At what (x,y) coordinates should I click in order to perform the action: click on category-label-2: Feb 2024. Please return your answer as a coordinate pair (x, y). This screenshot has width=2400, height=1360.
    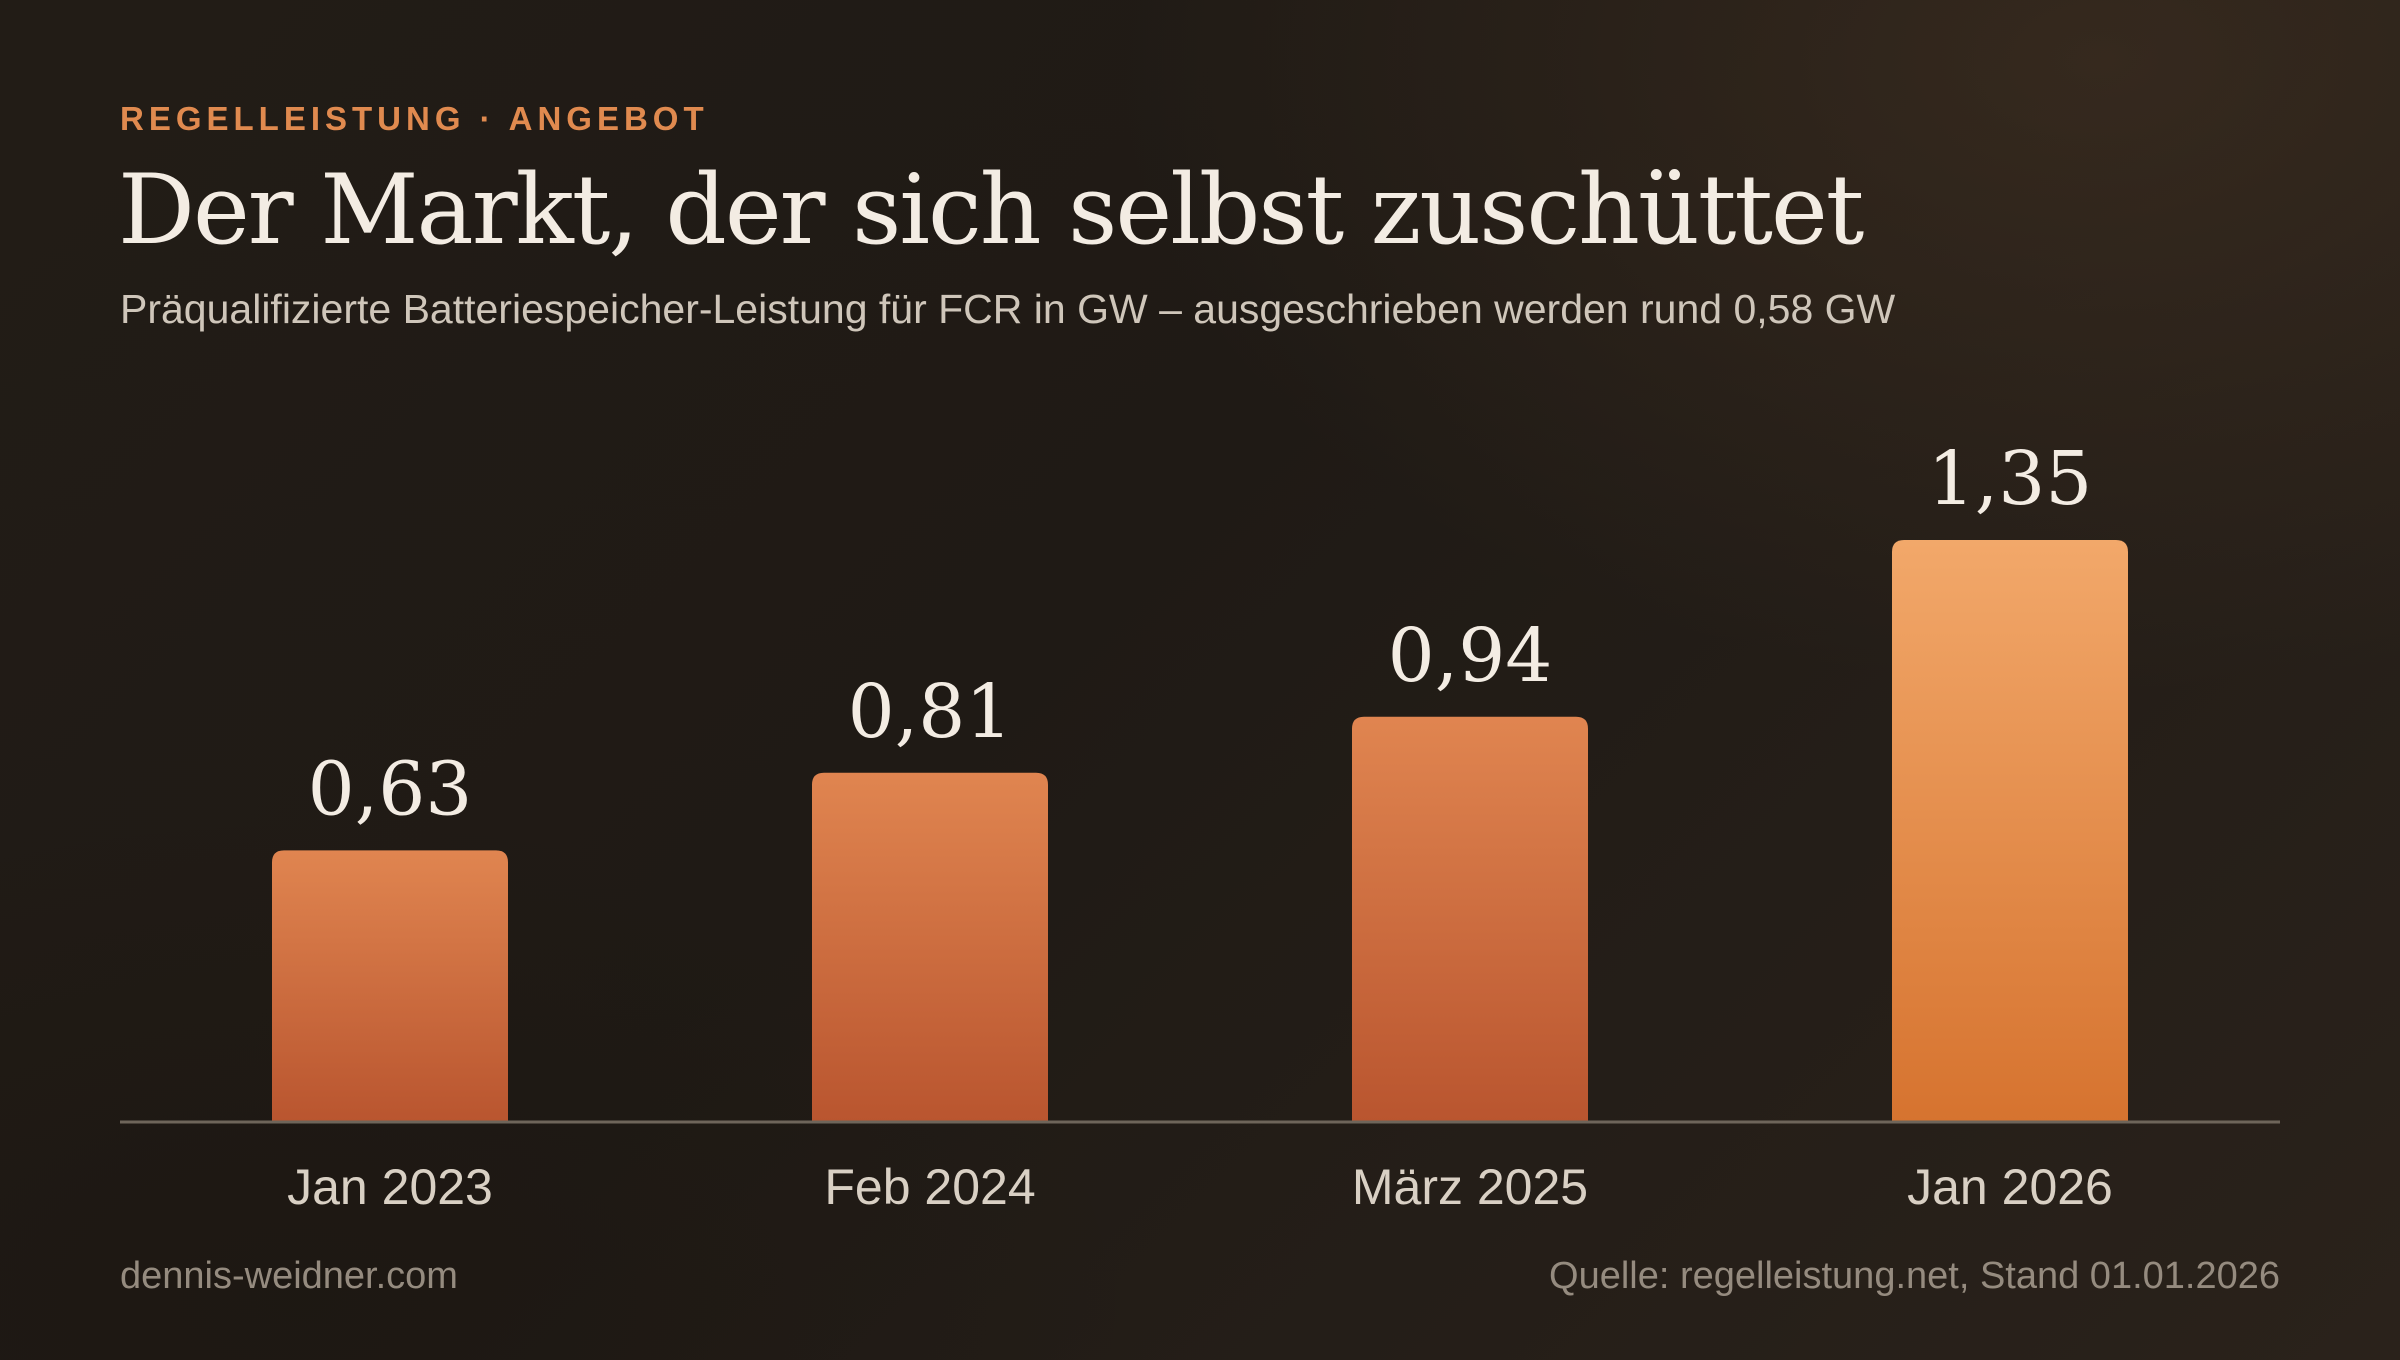
    Looking at the image, I should click on (929, 1187).